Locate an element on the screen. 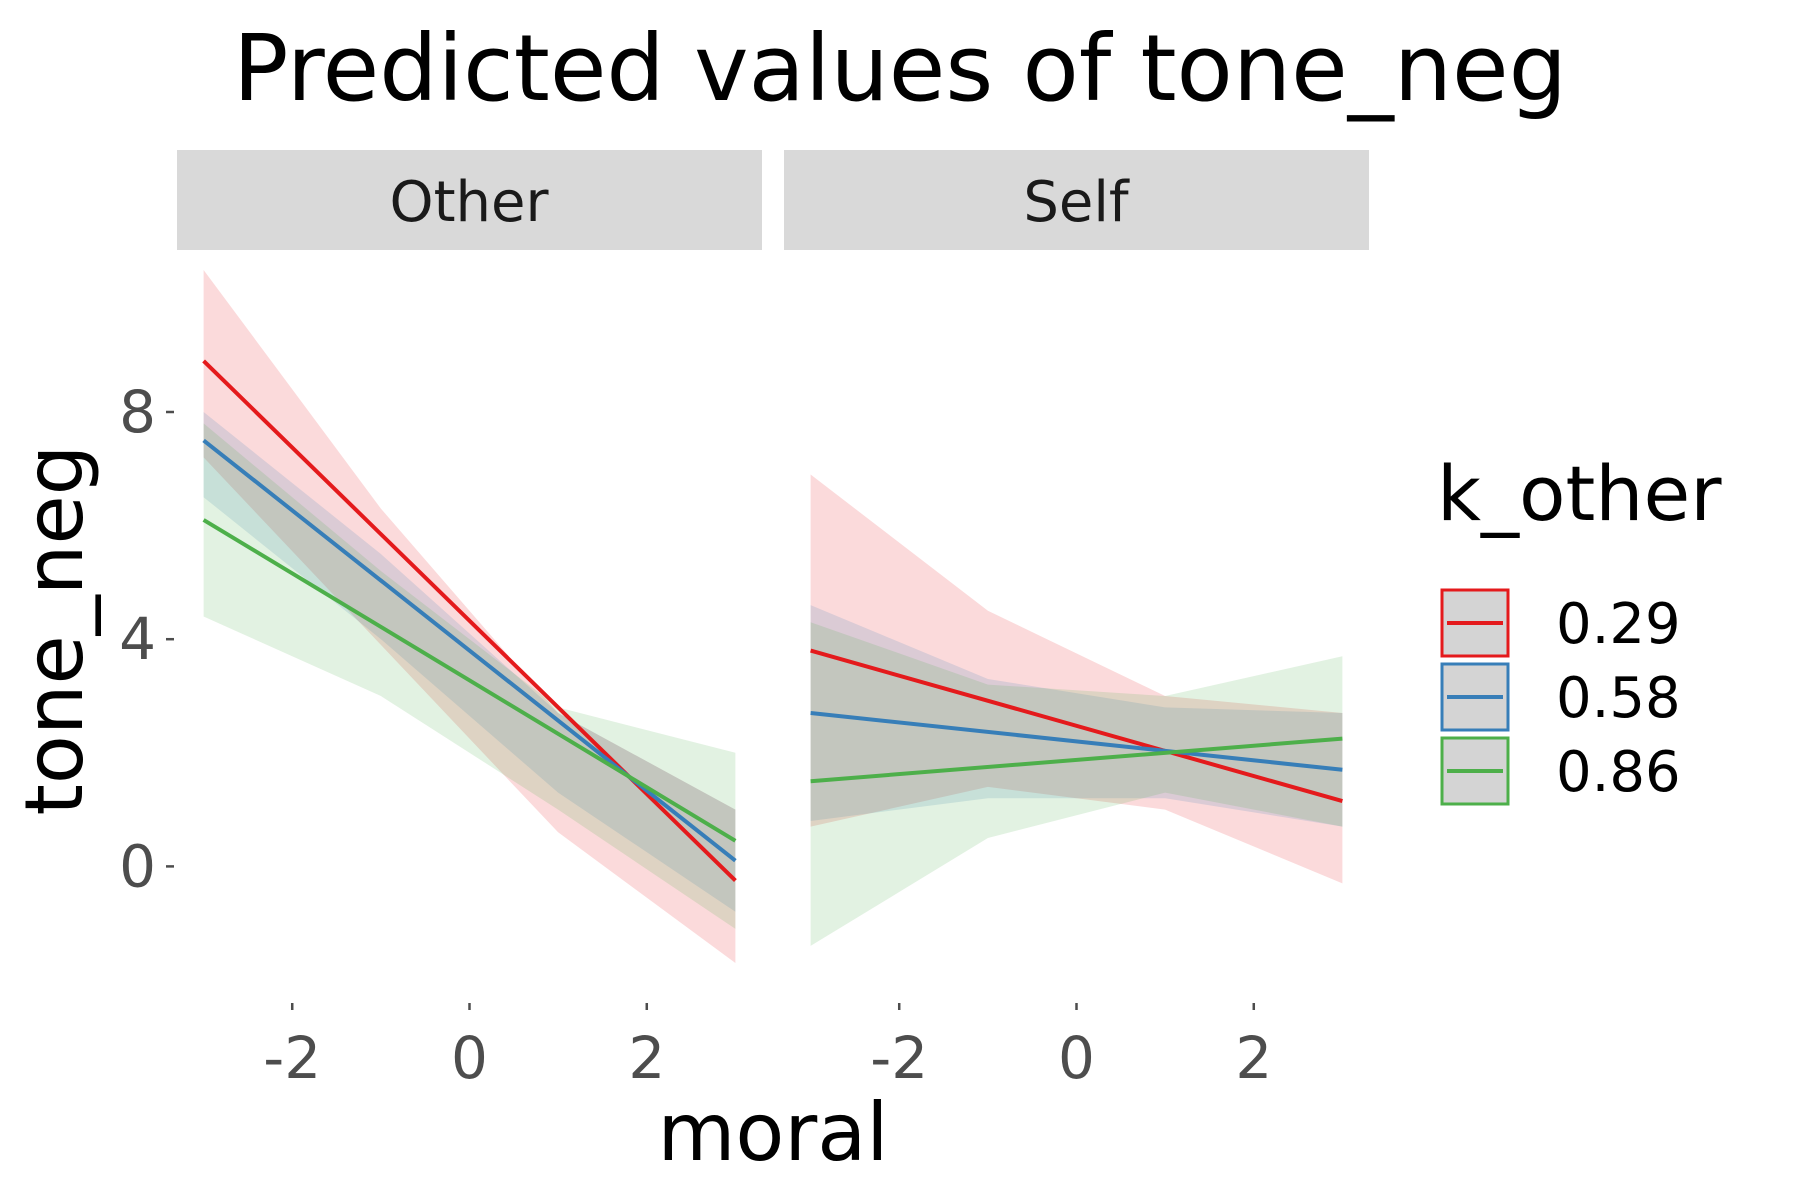 The image size is (1800, 1200). x-axis-other: -2 0 2 is located at coordinates (464, 1047).